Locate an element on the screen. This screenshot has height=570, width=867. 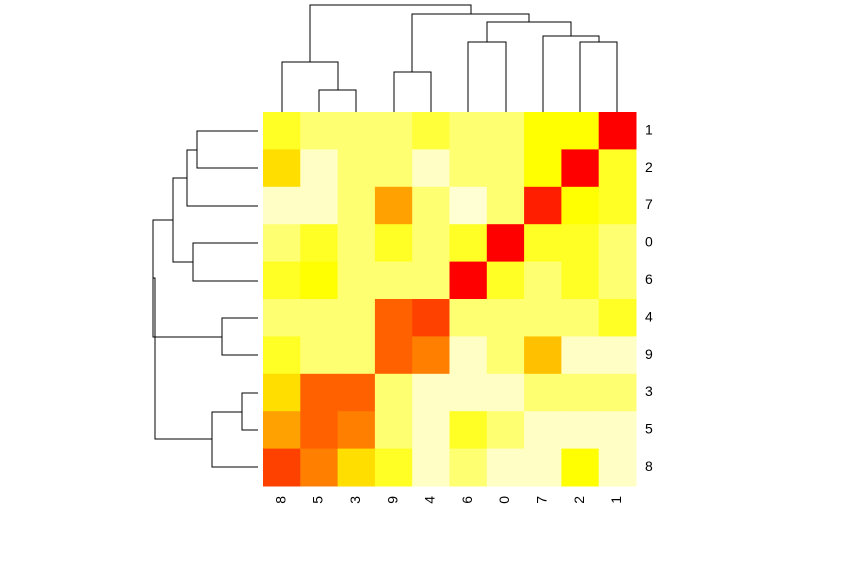
column-dendrogram is located at coordinates (449, 58).